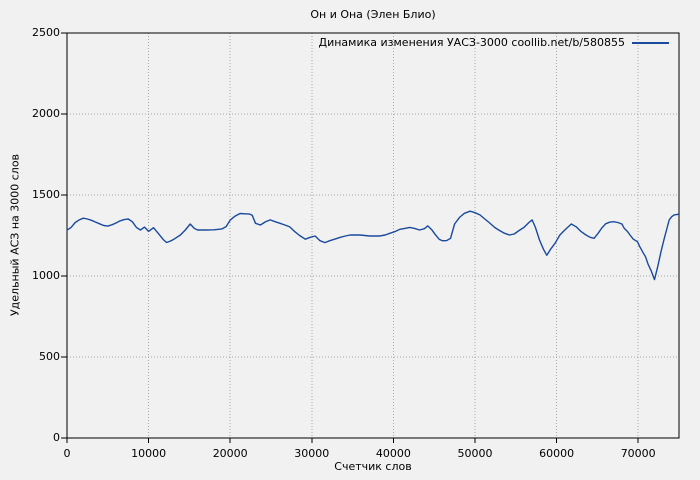 The image size is (700, 480). I want to click on y-axis-label: Удельный АСЗ на 3000 слов, so click(15, 235).